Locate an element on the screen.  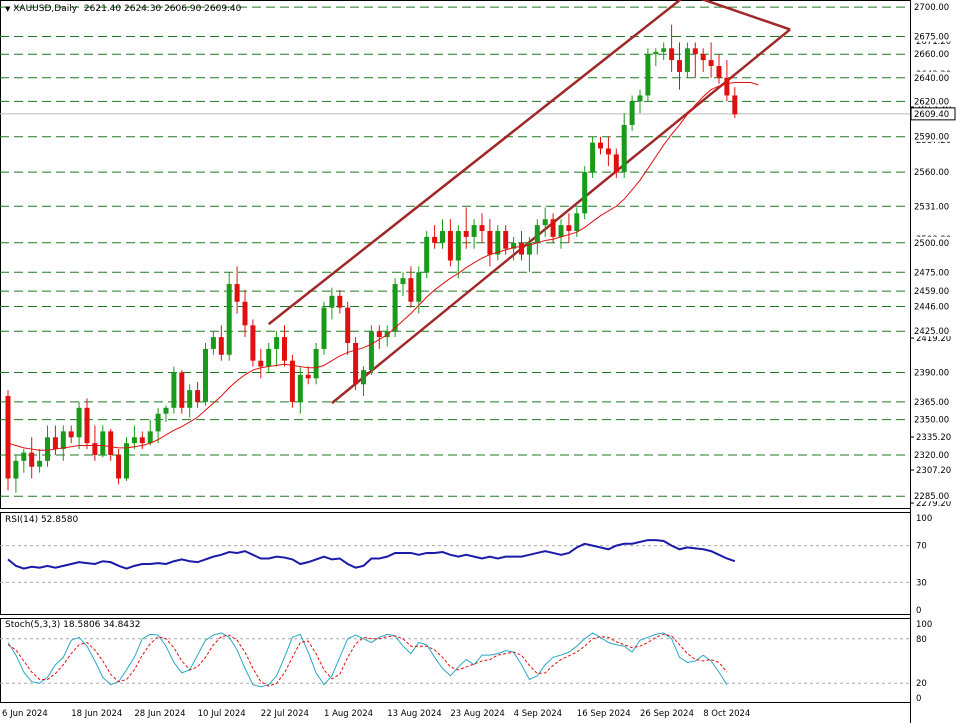
level-label: 2700.00 is located at coordinates (931, 8).